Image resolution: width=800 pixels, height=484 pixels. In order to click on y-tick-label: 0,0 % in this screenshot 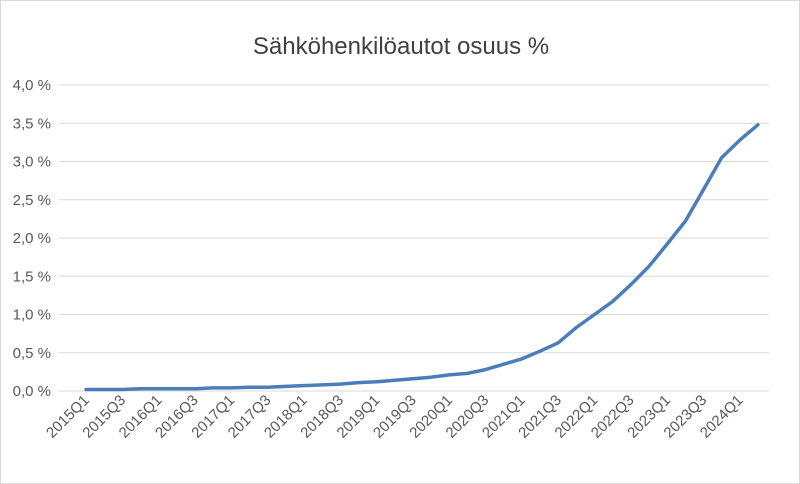, I will do `click(32, 391)`.